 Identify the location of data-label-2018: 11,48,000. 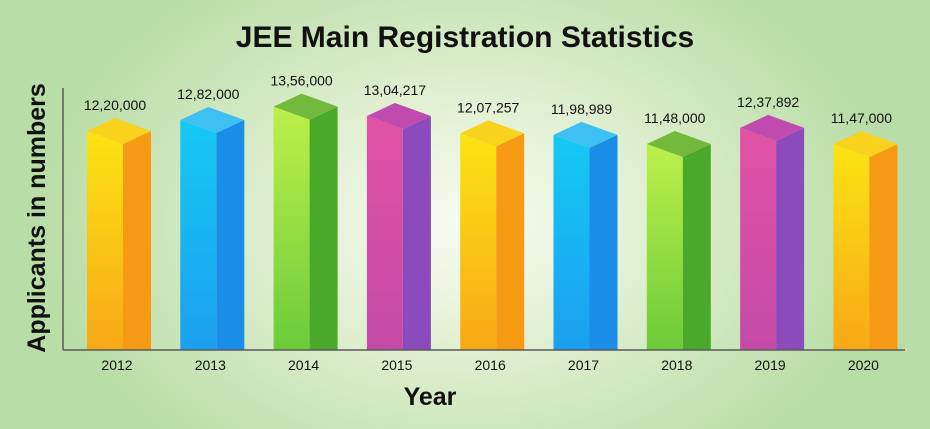
(674, 118).